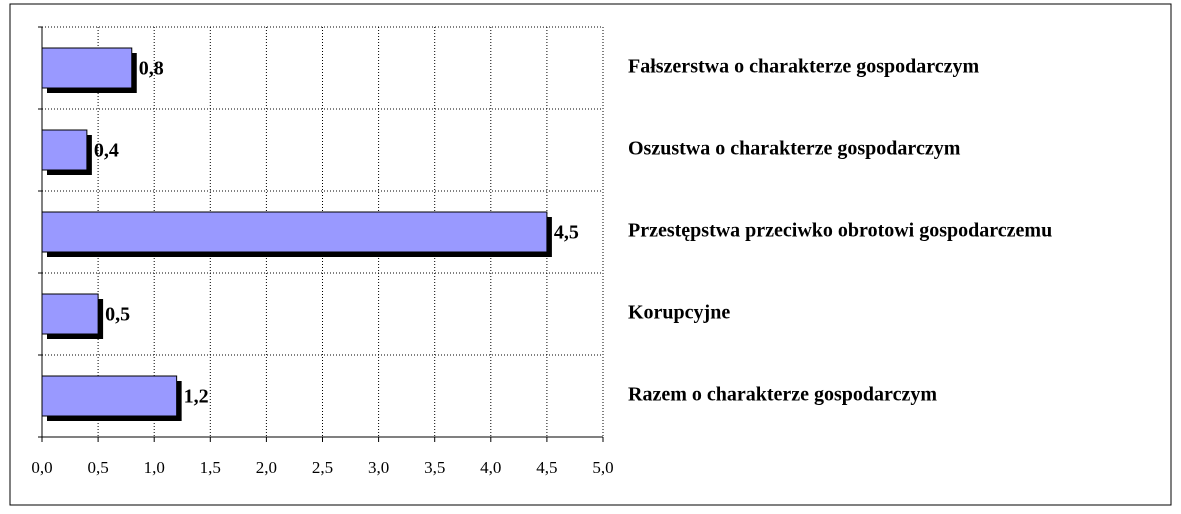 Image resolution: width=1181 pixels, height=514 pixels. I want to click on x-tick-label: 2,0, so click(266, 467).